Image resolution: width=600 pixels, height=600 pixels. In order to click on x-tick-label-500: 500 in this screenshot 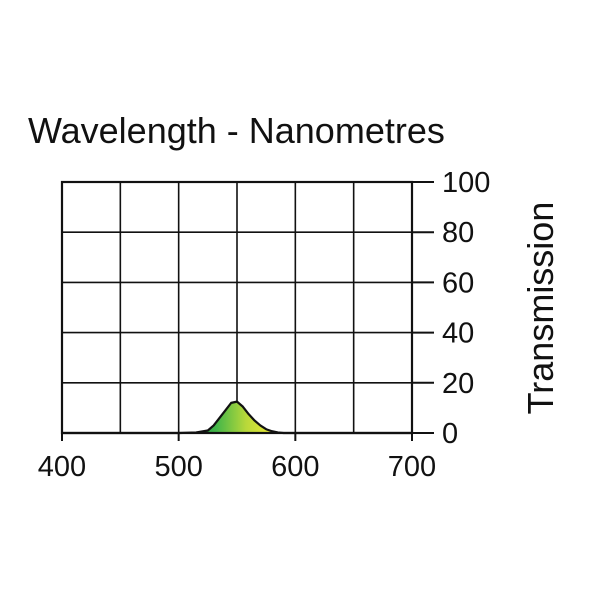, I will do `click(178, 467)`.